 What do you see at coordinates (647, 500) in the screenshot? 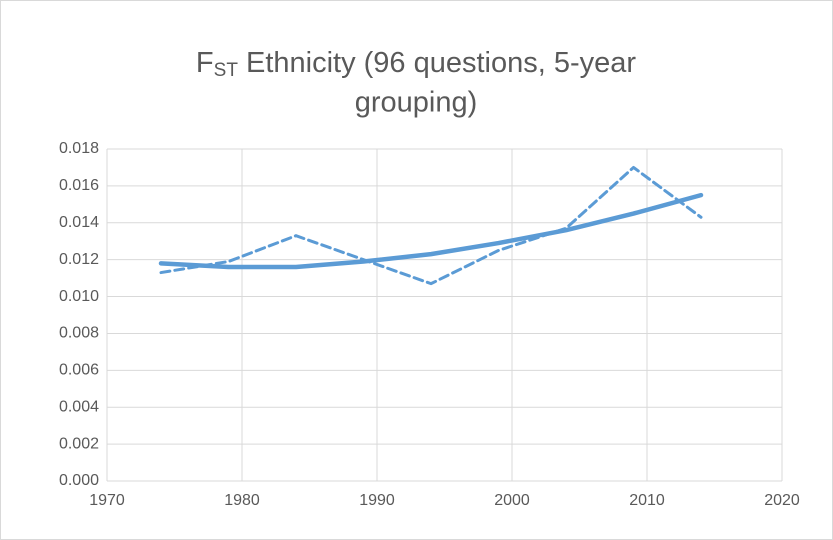
I see `x-tick-label: 2010` at bounding box center [647, 500].